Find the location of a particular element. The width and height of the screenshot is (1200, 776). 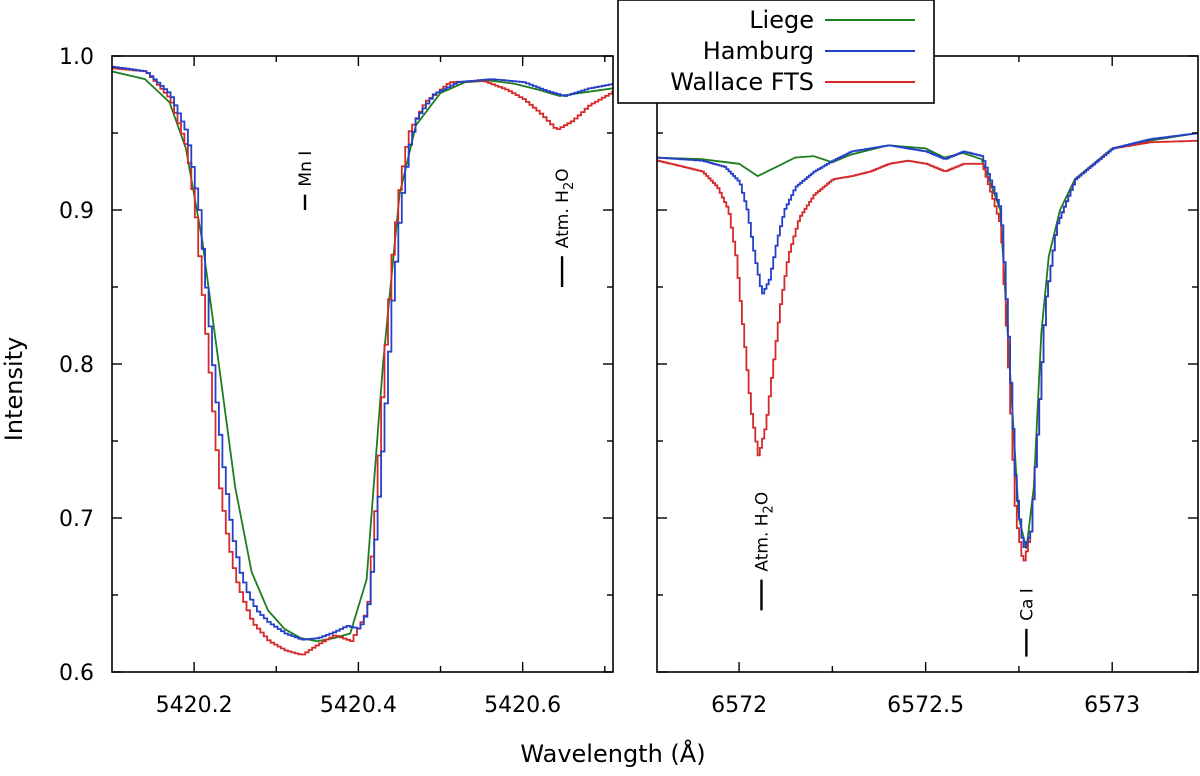

y-tick-label: 0.7 is located at coordinates (76, 519).